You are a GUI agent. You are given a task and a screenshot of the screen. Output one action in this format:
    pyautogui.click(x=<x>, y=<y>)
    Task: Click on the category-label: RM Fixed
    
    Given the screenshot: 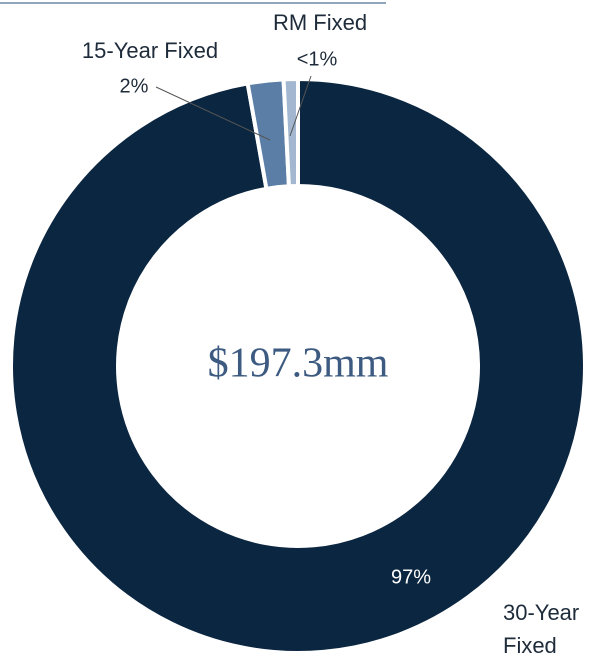 What is the action you would take?
    pyautogui.click(x=320, y=22)
    